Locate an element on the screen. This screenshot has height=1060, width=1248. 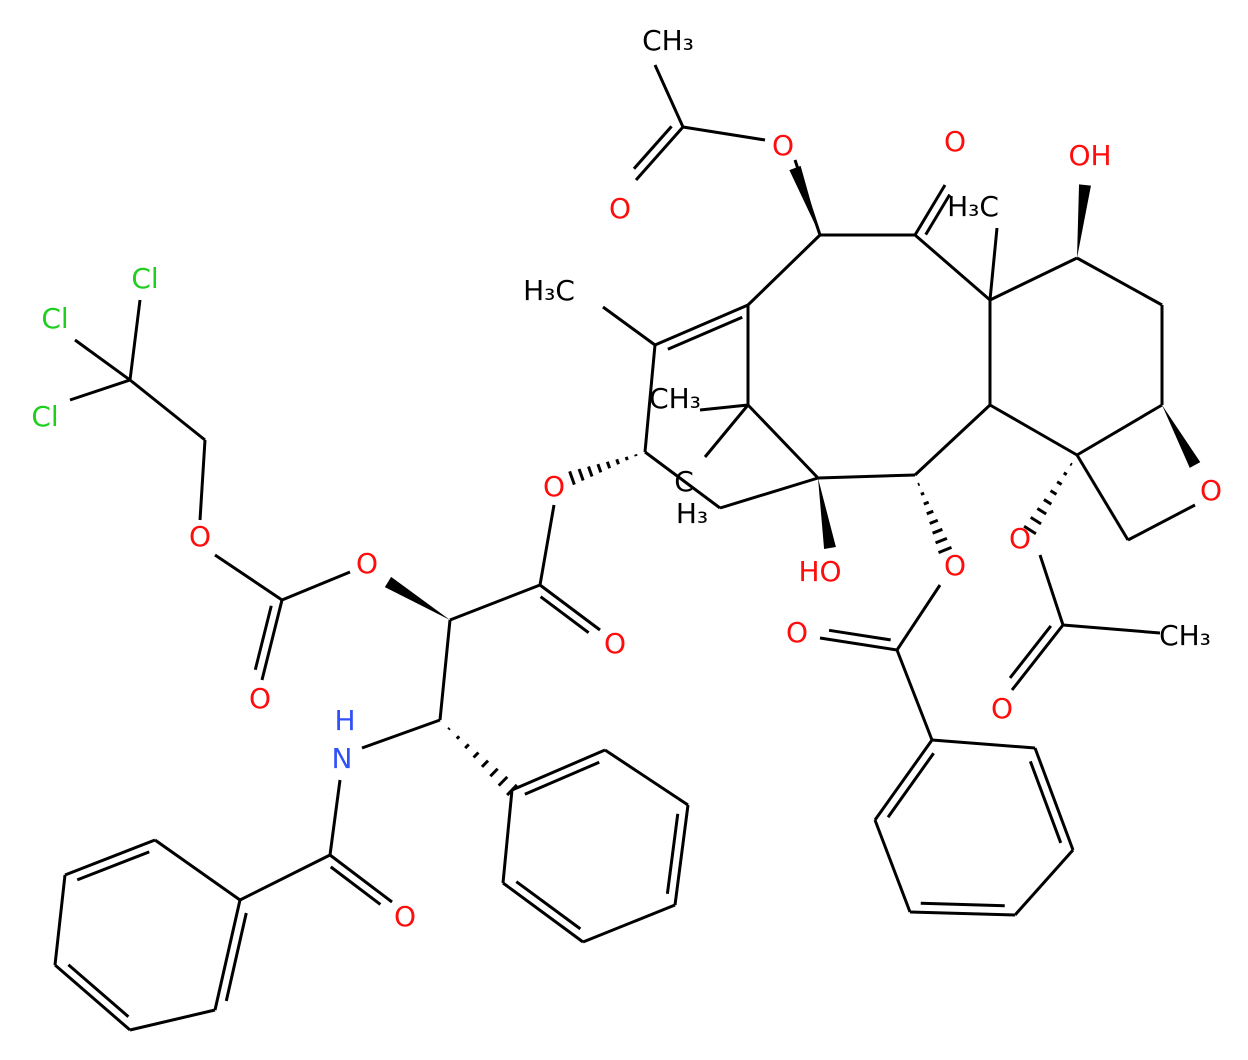
atom-label: OH is located at coordinates (1089, 155).